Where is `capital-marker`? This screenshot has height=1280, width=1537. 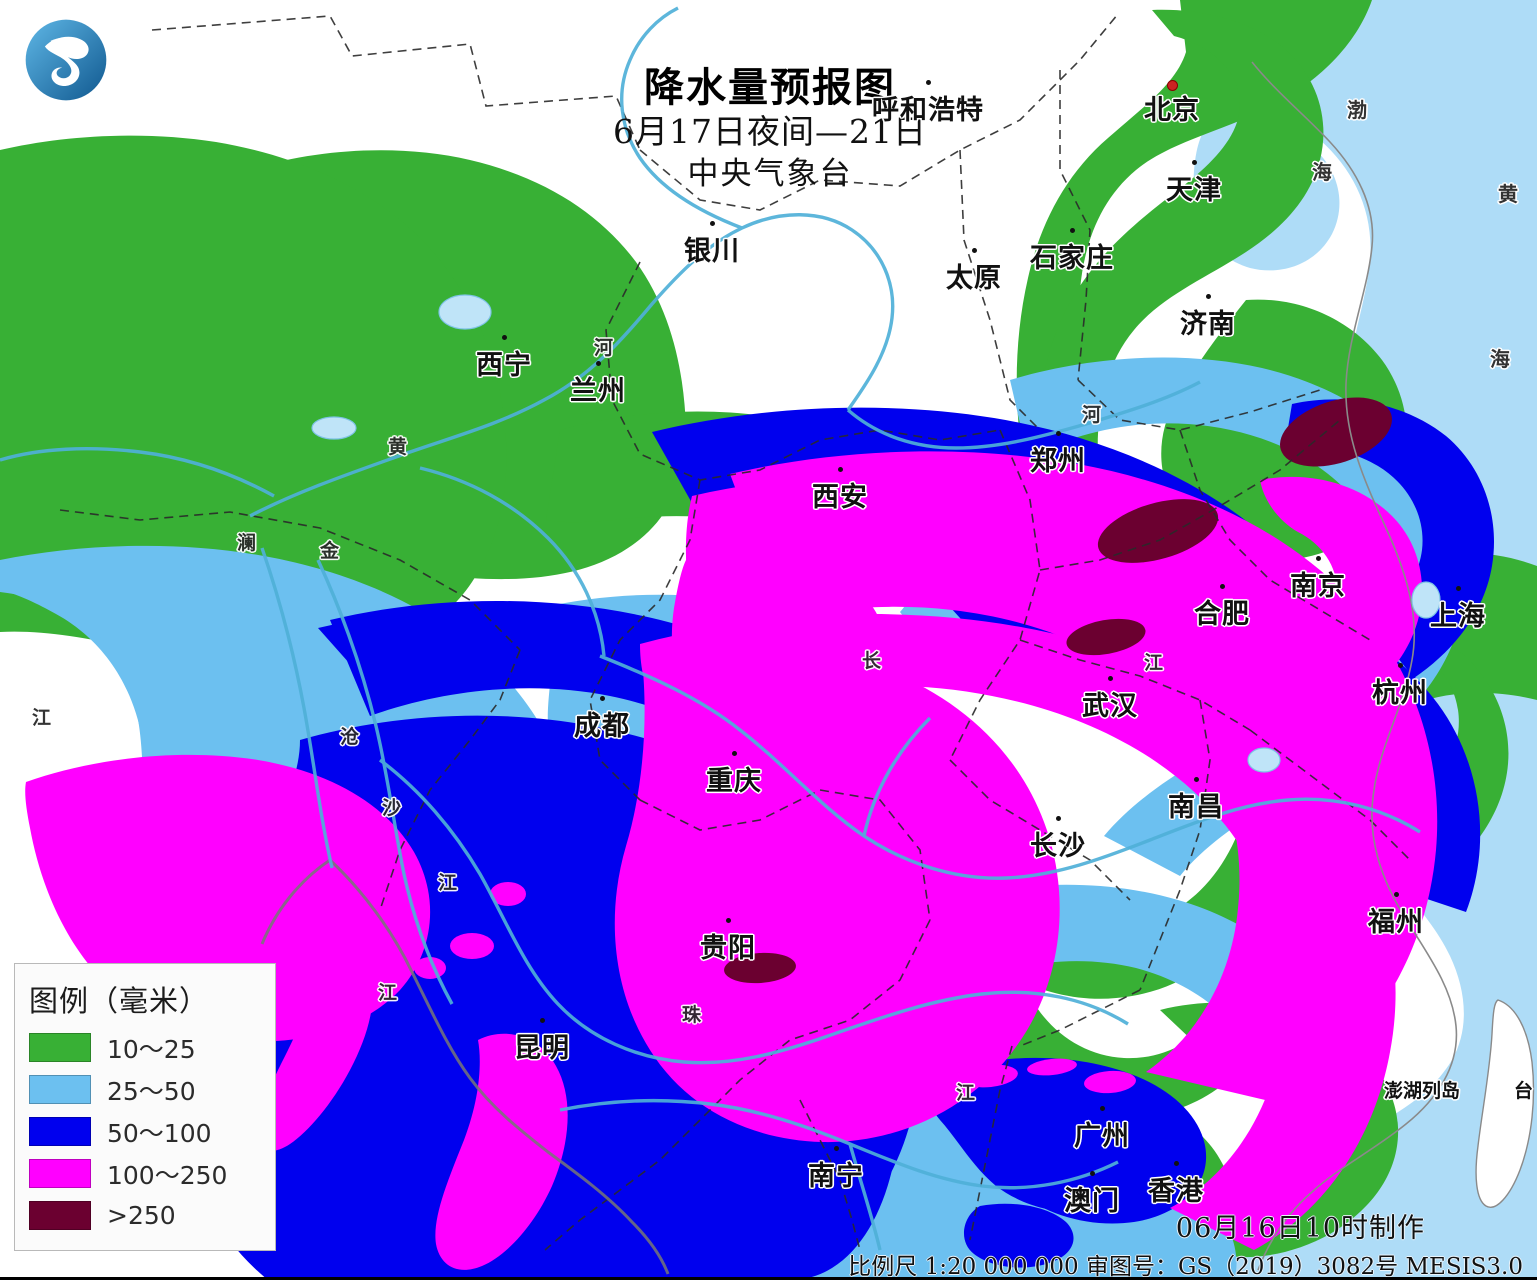 capital-marker is located at coordinates (1172, 85).